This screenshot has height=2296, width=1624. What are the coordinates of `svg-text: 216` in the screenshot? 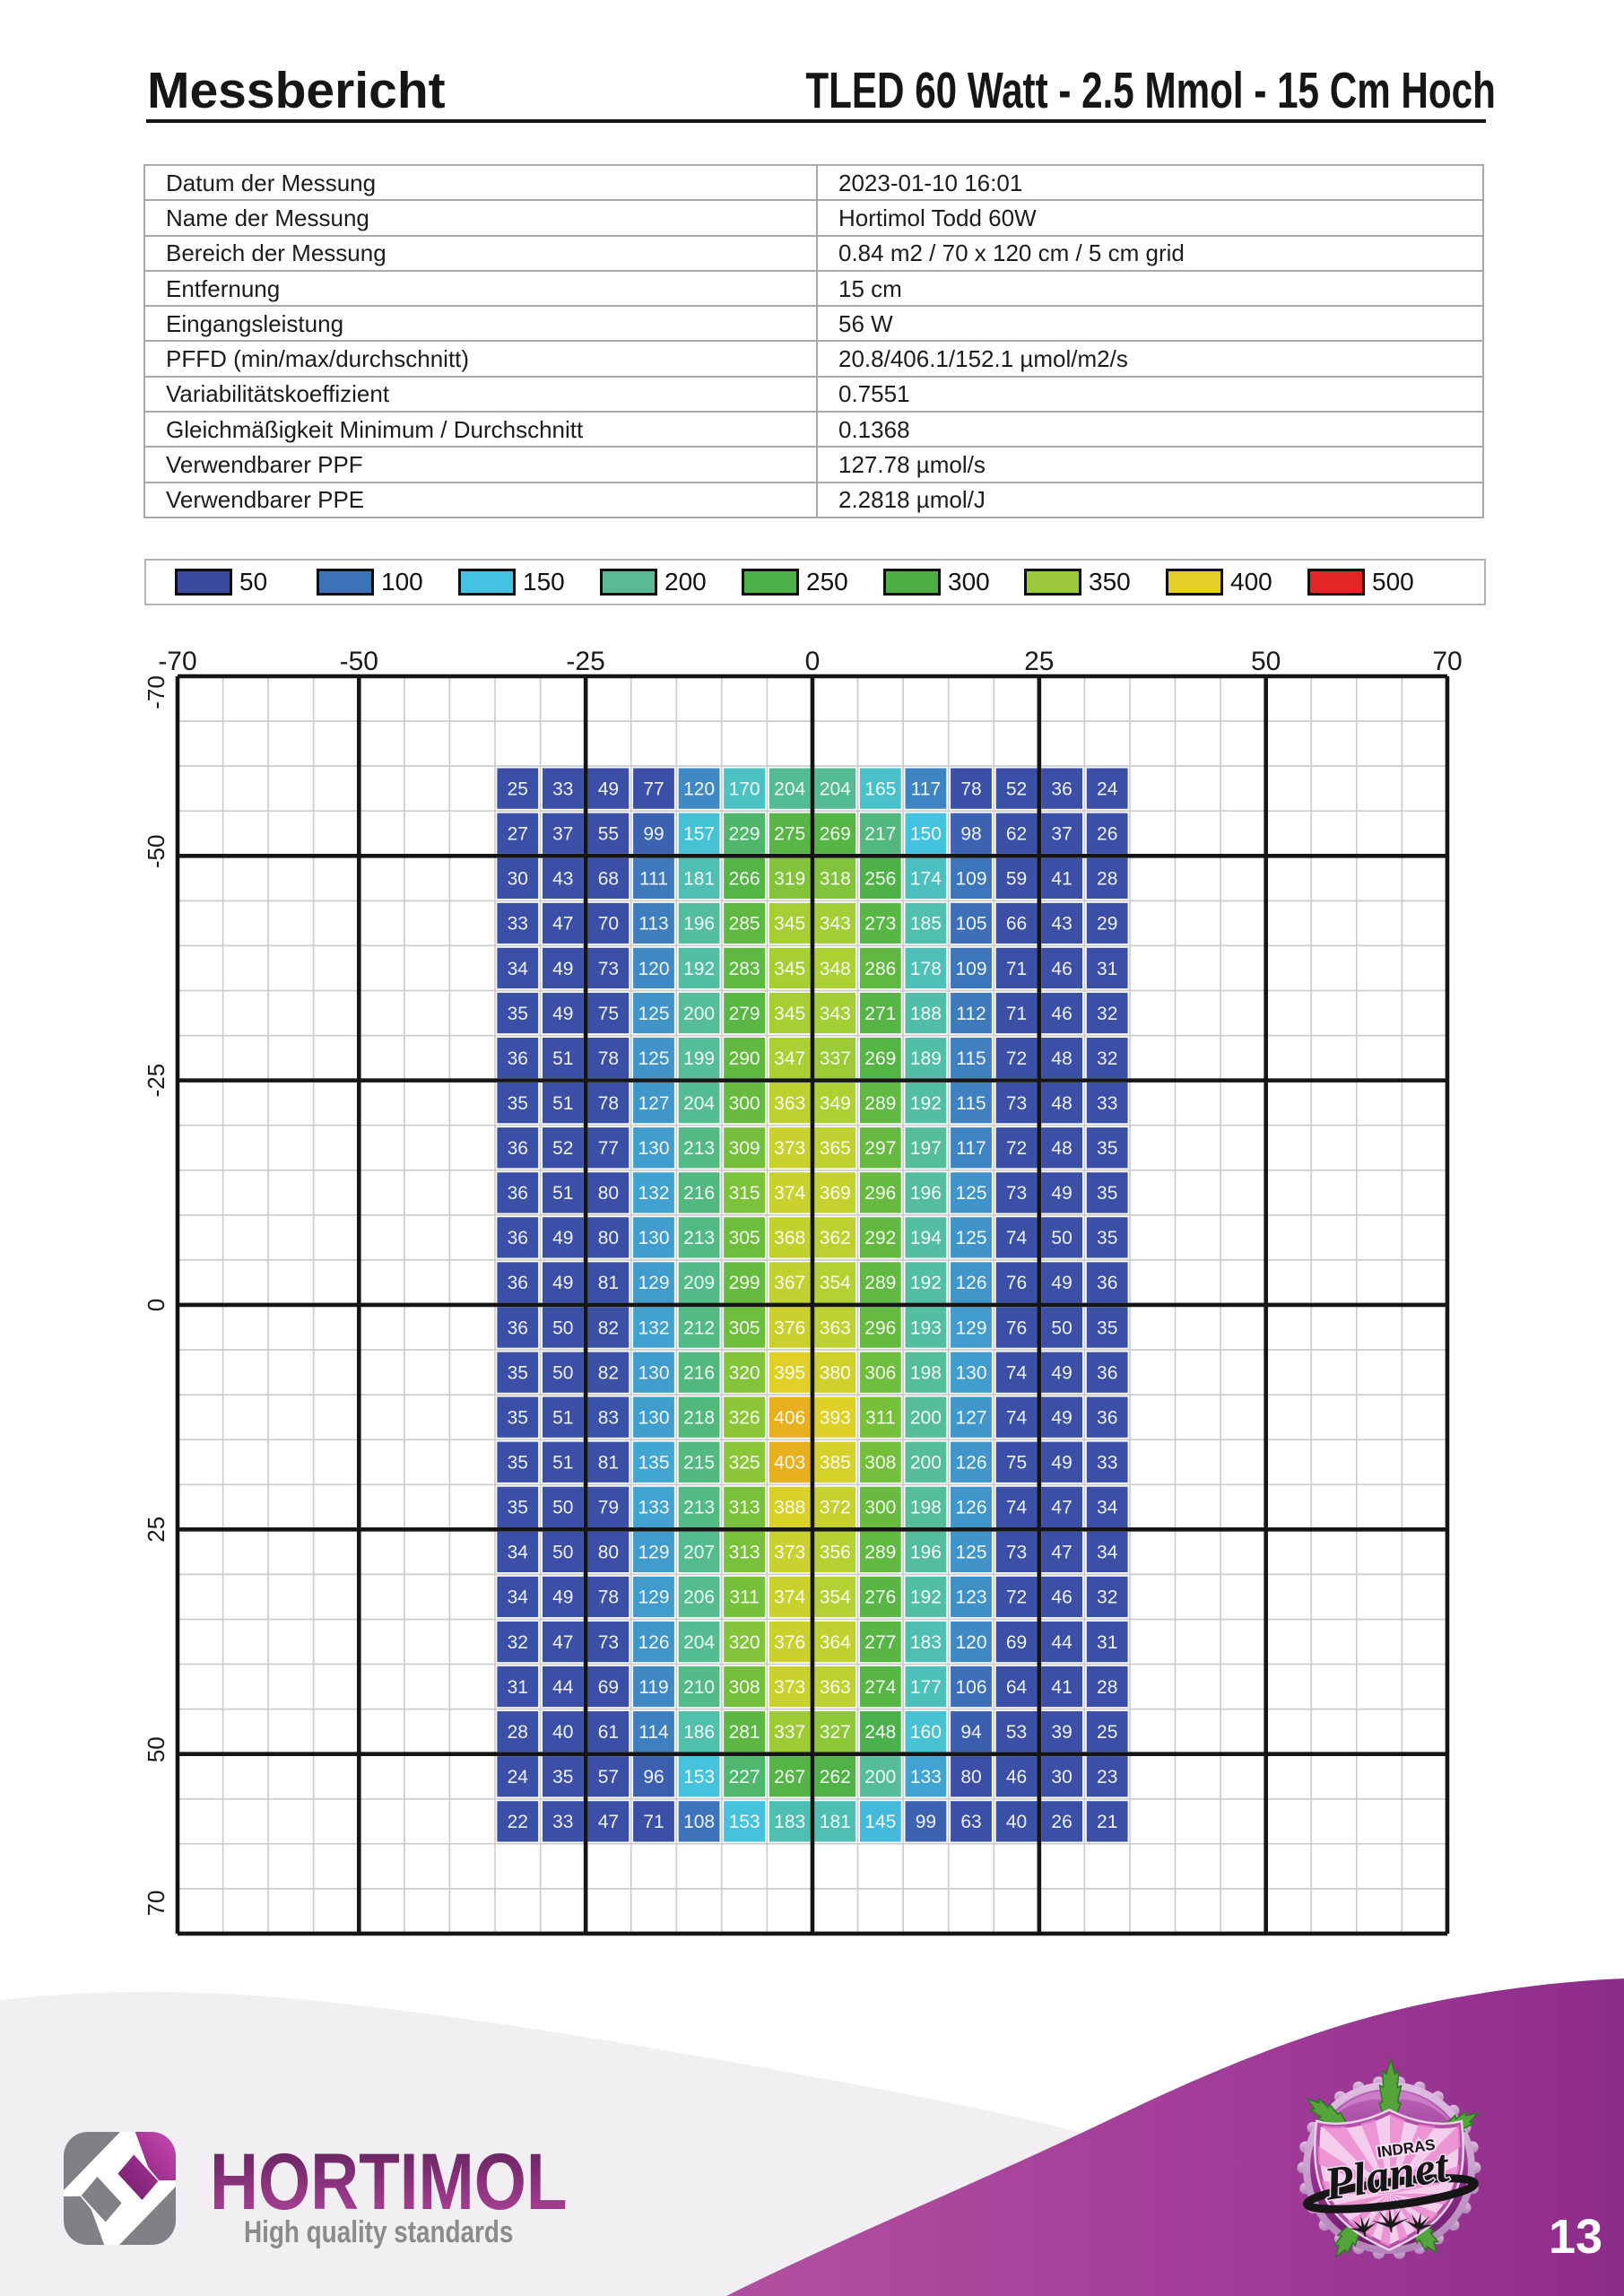 It's located at (699, 1193).